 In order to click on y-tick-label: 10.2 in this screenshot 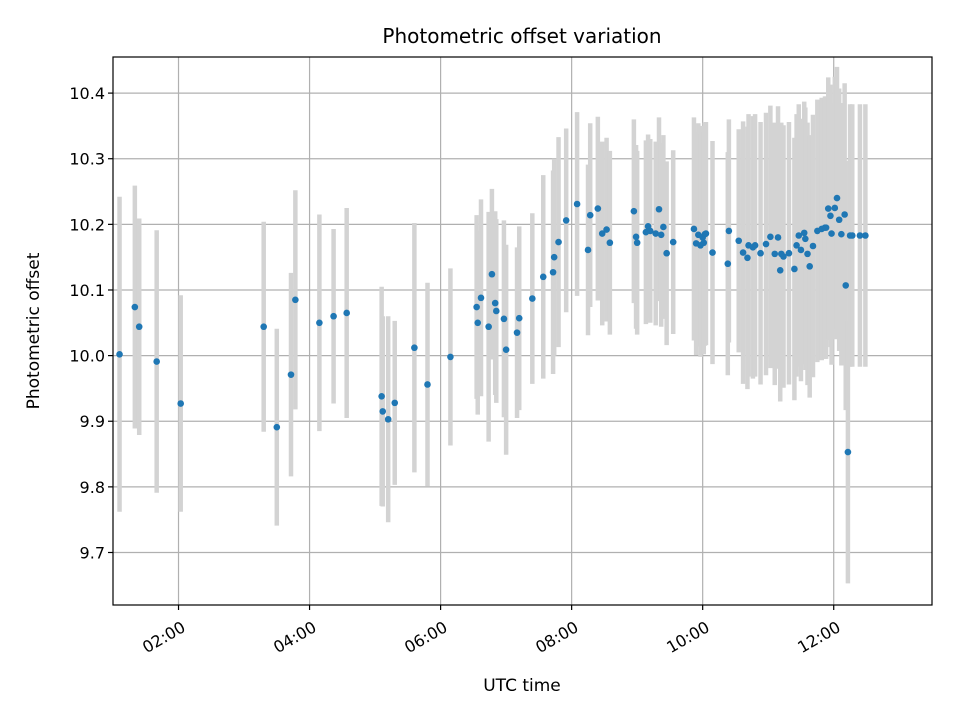, I will do `click(87, 224)`.